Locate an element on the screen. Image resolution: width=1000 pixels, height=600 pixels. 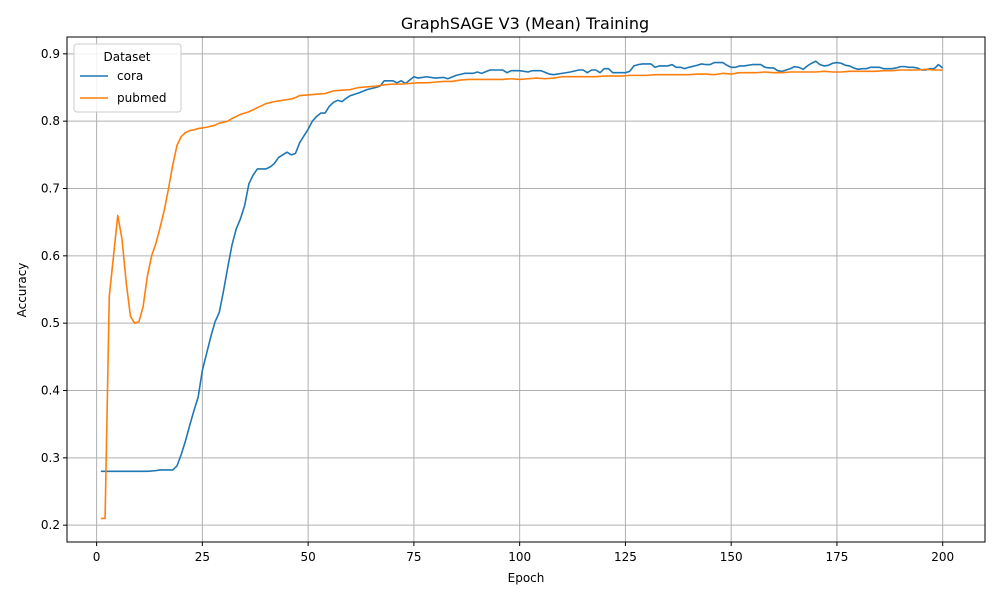
legend-label-pubmed: pubmed is located at coordinates (142, 98).